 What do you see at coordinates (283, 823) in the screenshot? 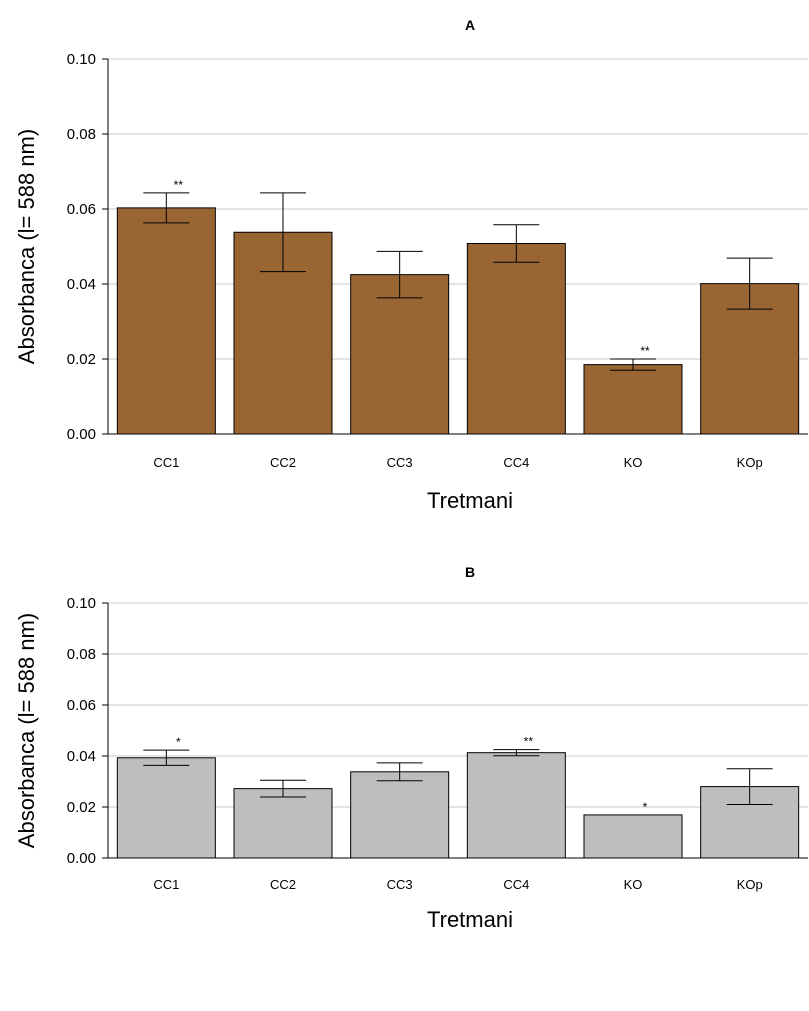
I see `bar-cc2` at bounding box center [283, 823].